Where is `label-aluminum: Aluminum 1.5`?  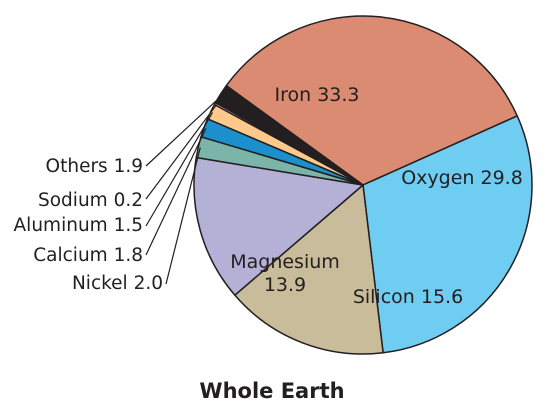
label-aluminum: Aluminum 1.5 is located at coordinates (78, 225).